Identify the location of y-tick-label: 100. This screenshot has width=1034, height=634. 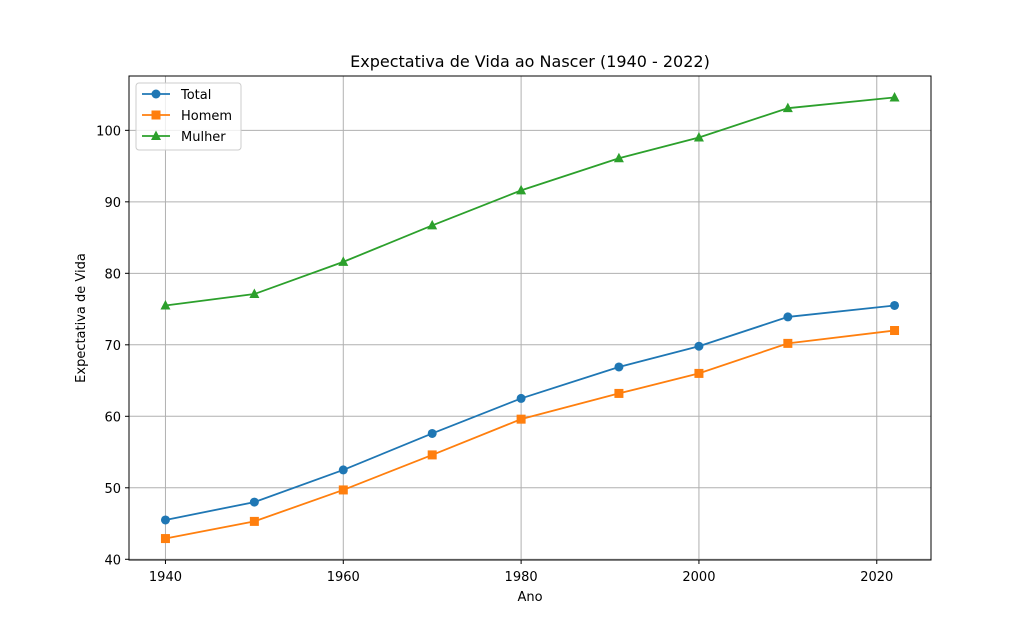
(108, 131).